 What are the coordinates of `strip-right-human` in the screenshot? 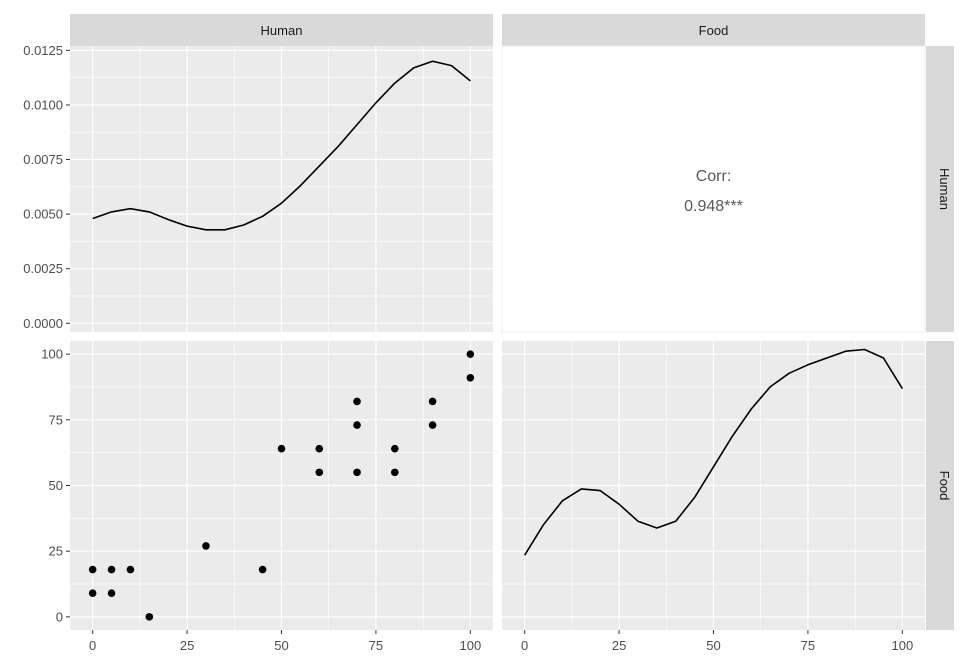 It's located at (940, 189).